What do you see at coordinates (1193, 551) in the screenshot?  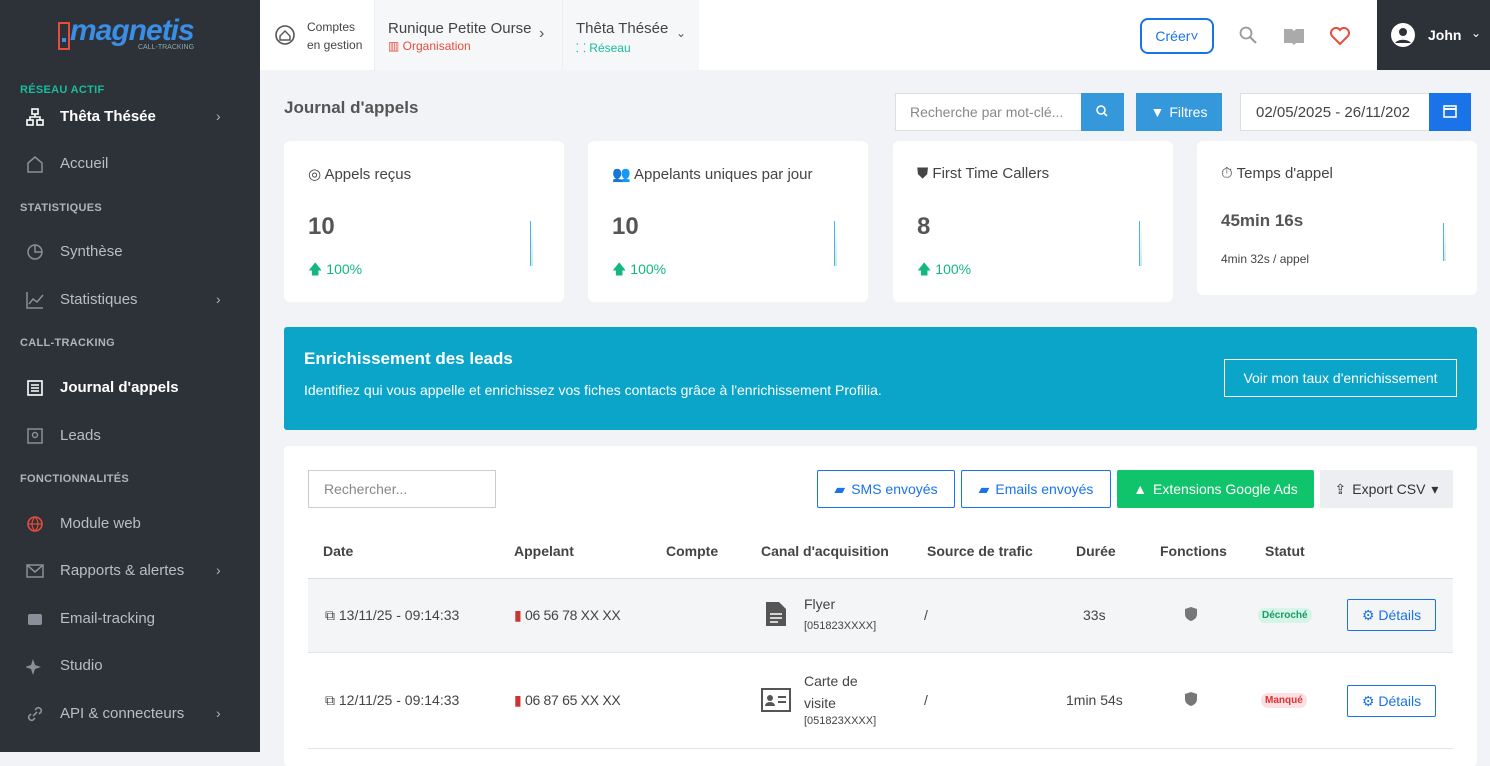 I see `column-header: Fonctions` at bounding box center [1193, 551].